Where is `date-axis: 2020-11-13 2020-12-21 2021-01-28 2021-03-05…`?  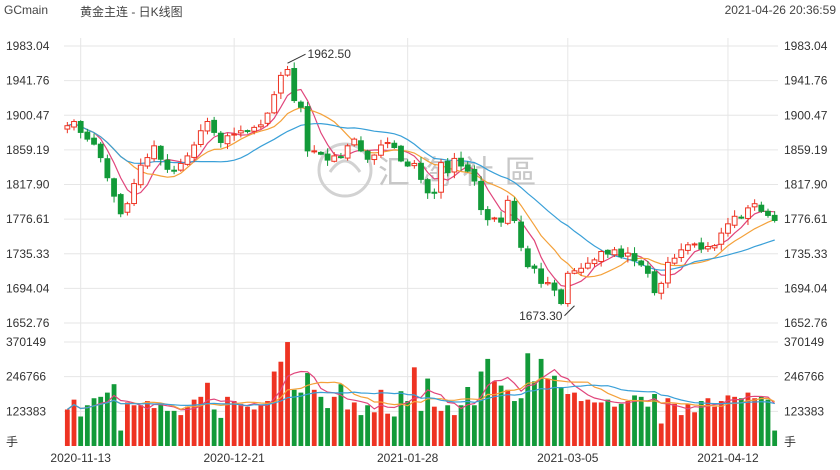
date-axis: 2020-11-13 2020-12-21 2021-01-28 2021-03-05… is located at coordinates (404, 458).